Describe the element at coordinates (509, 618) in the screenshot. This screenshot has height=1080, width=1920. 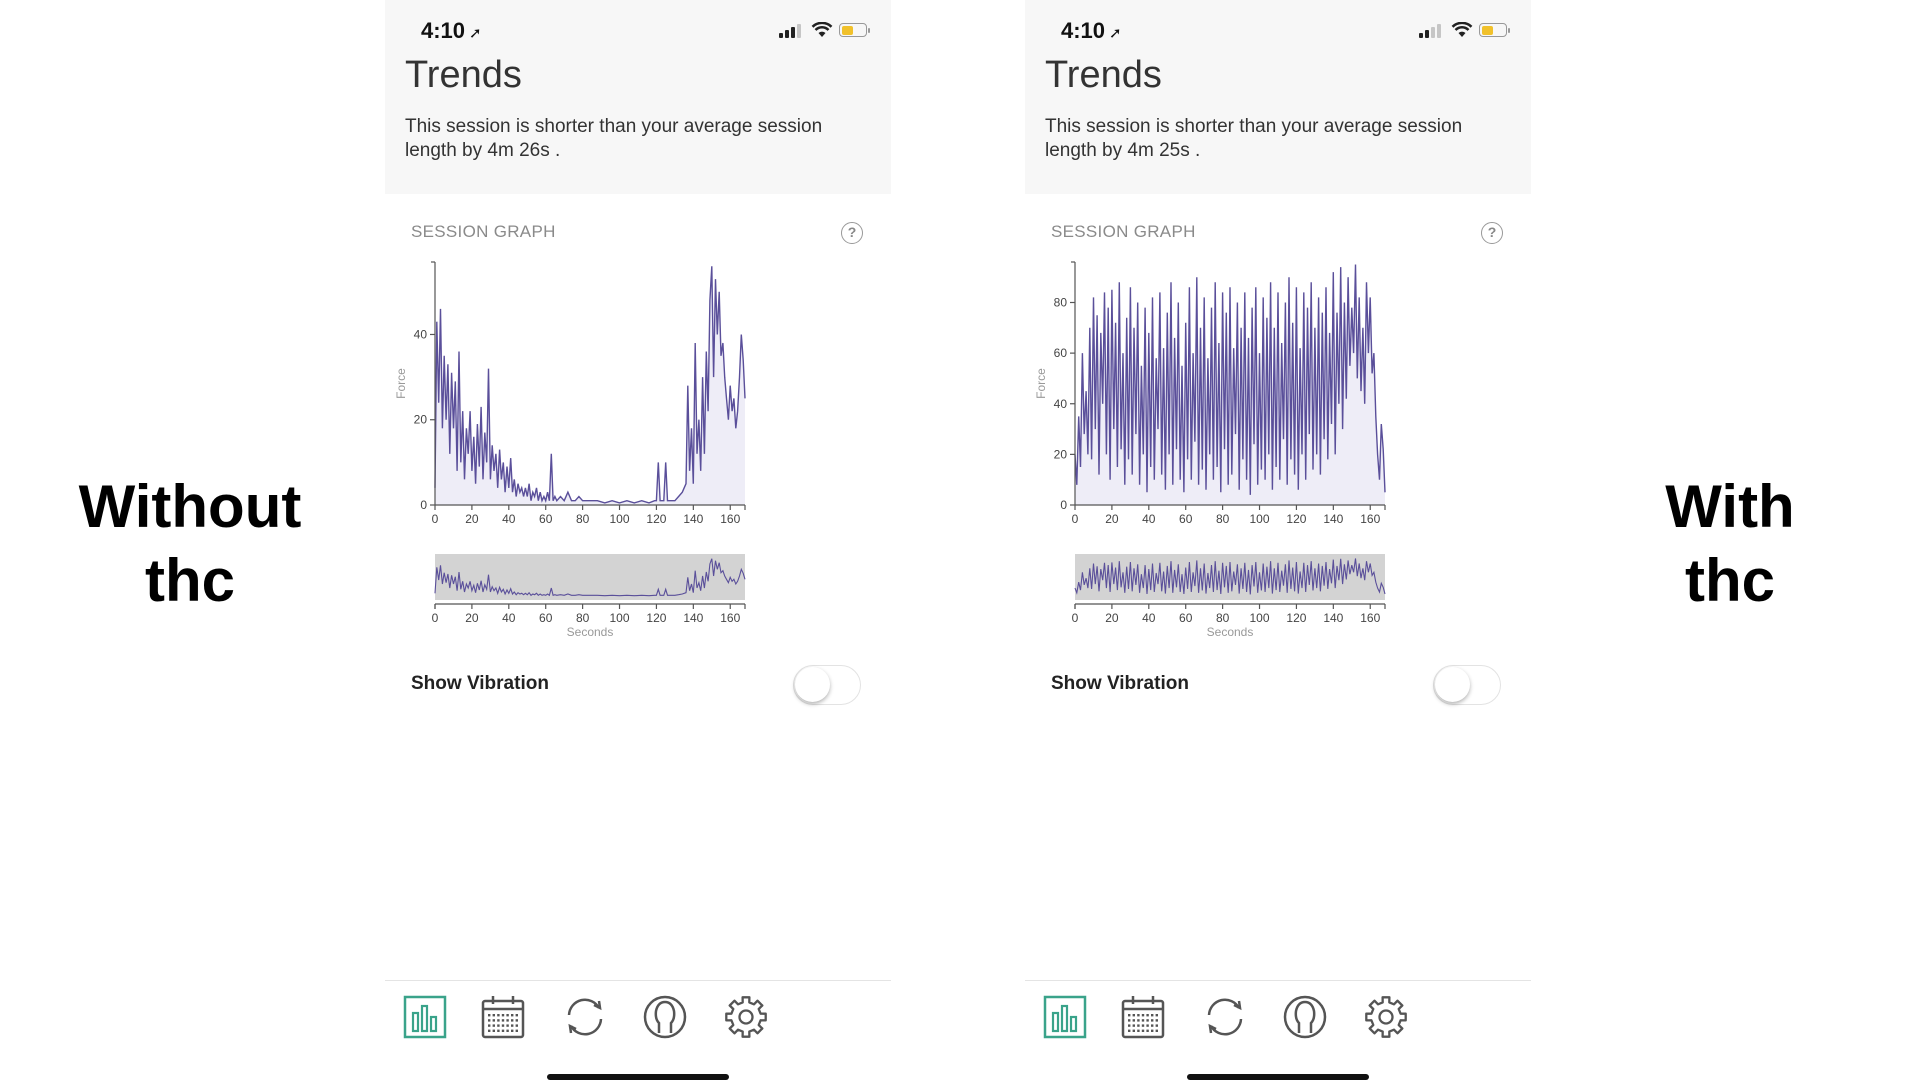
I see `overview-x-tick-label: 40` at that location.